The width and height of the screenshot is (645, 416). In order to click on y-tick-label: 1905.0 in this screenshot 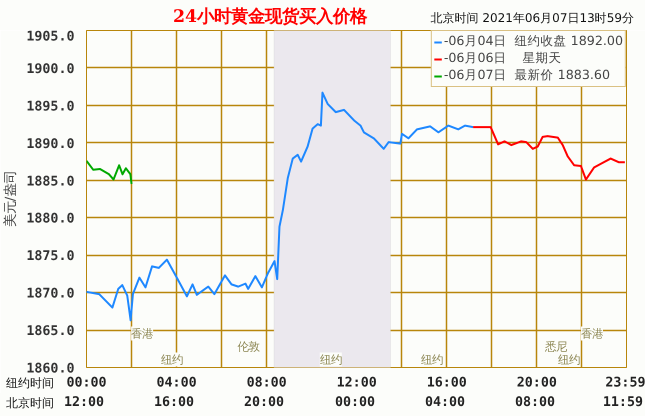, I will do `click(50, 37)`.